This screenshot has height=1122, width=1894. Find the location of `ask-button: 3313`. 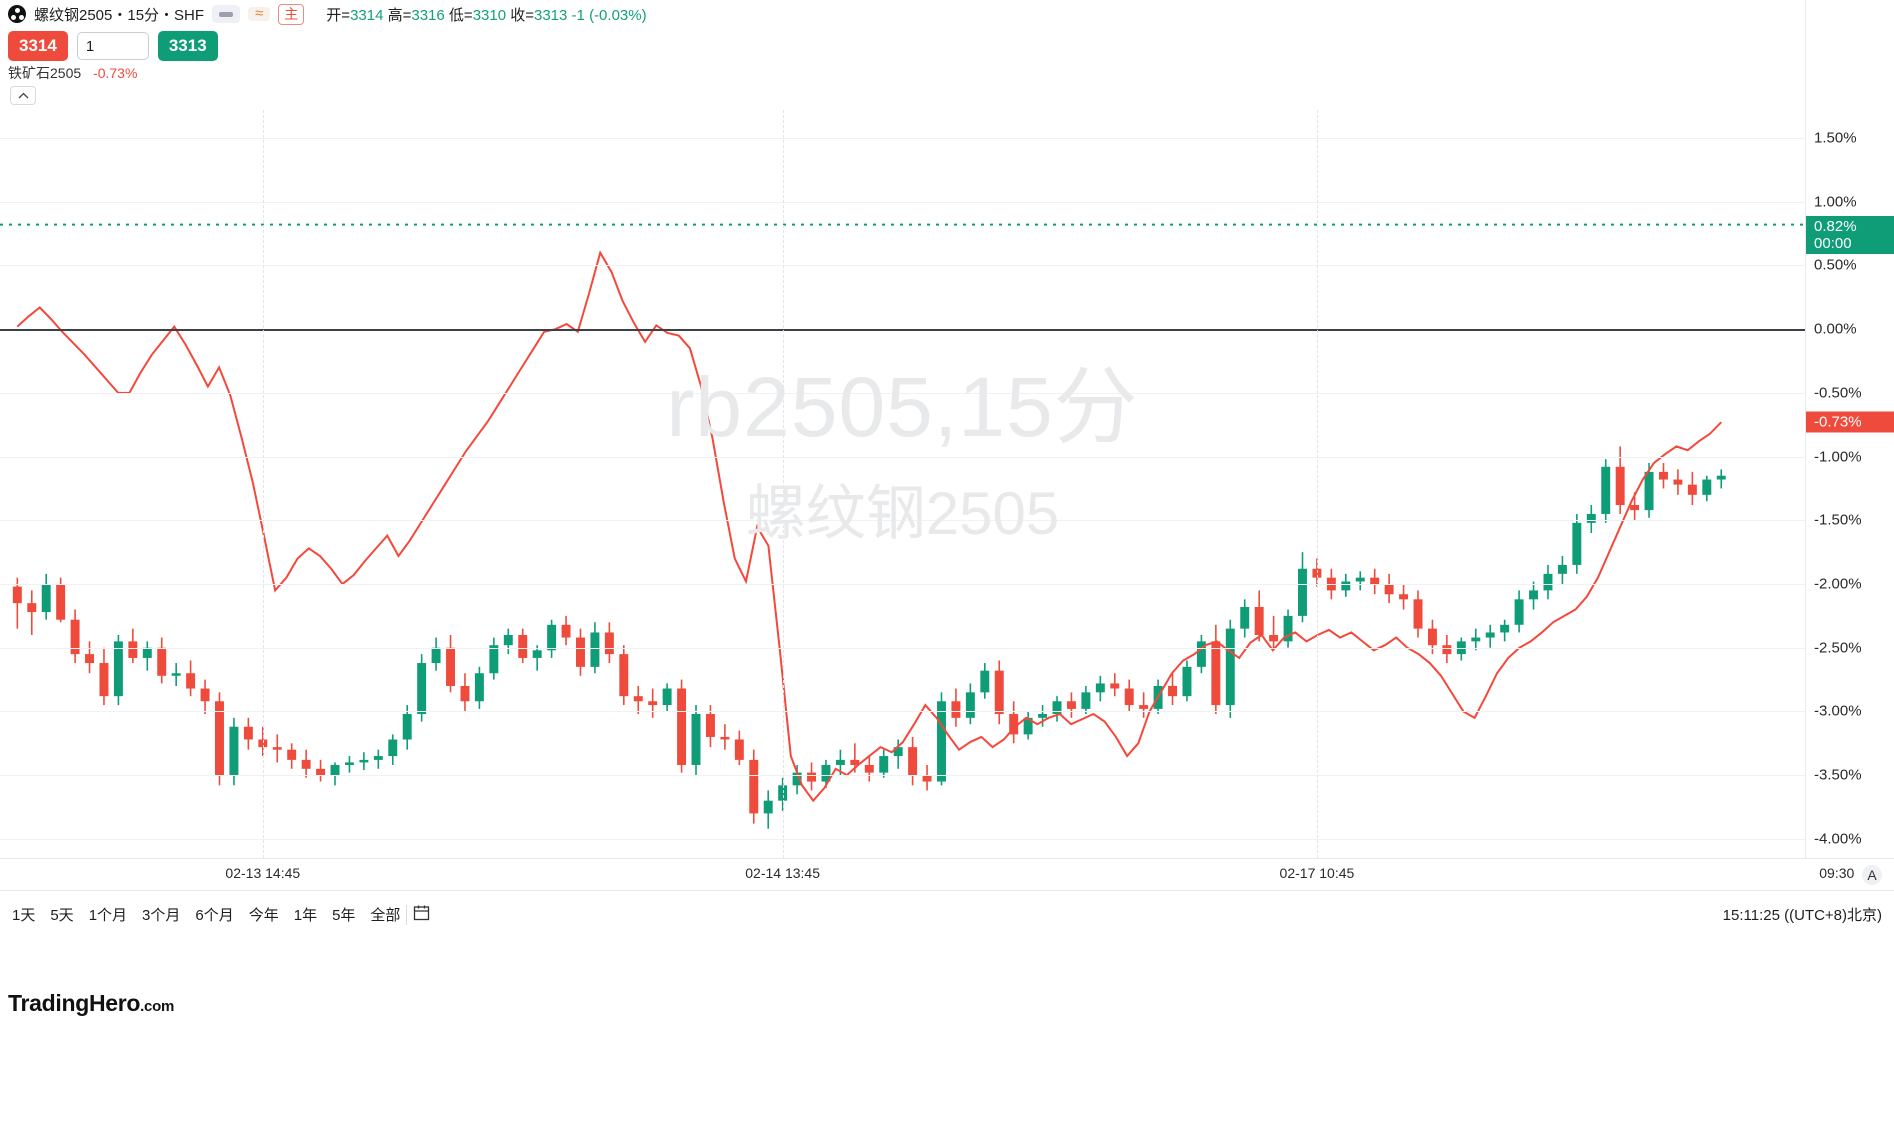

ask-button: 3313 is located at coordinates (187, 46).